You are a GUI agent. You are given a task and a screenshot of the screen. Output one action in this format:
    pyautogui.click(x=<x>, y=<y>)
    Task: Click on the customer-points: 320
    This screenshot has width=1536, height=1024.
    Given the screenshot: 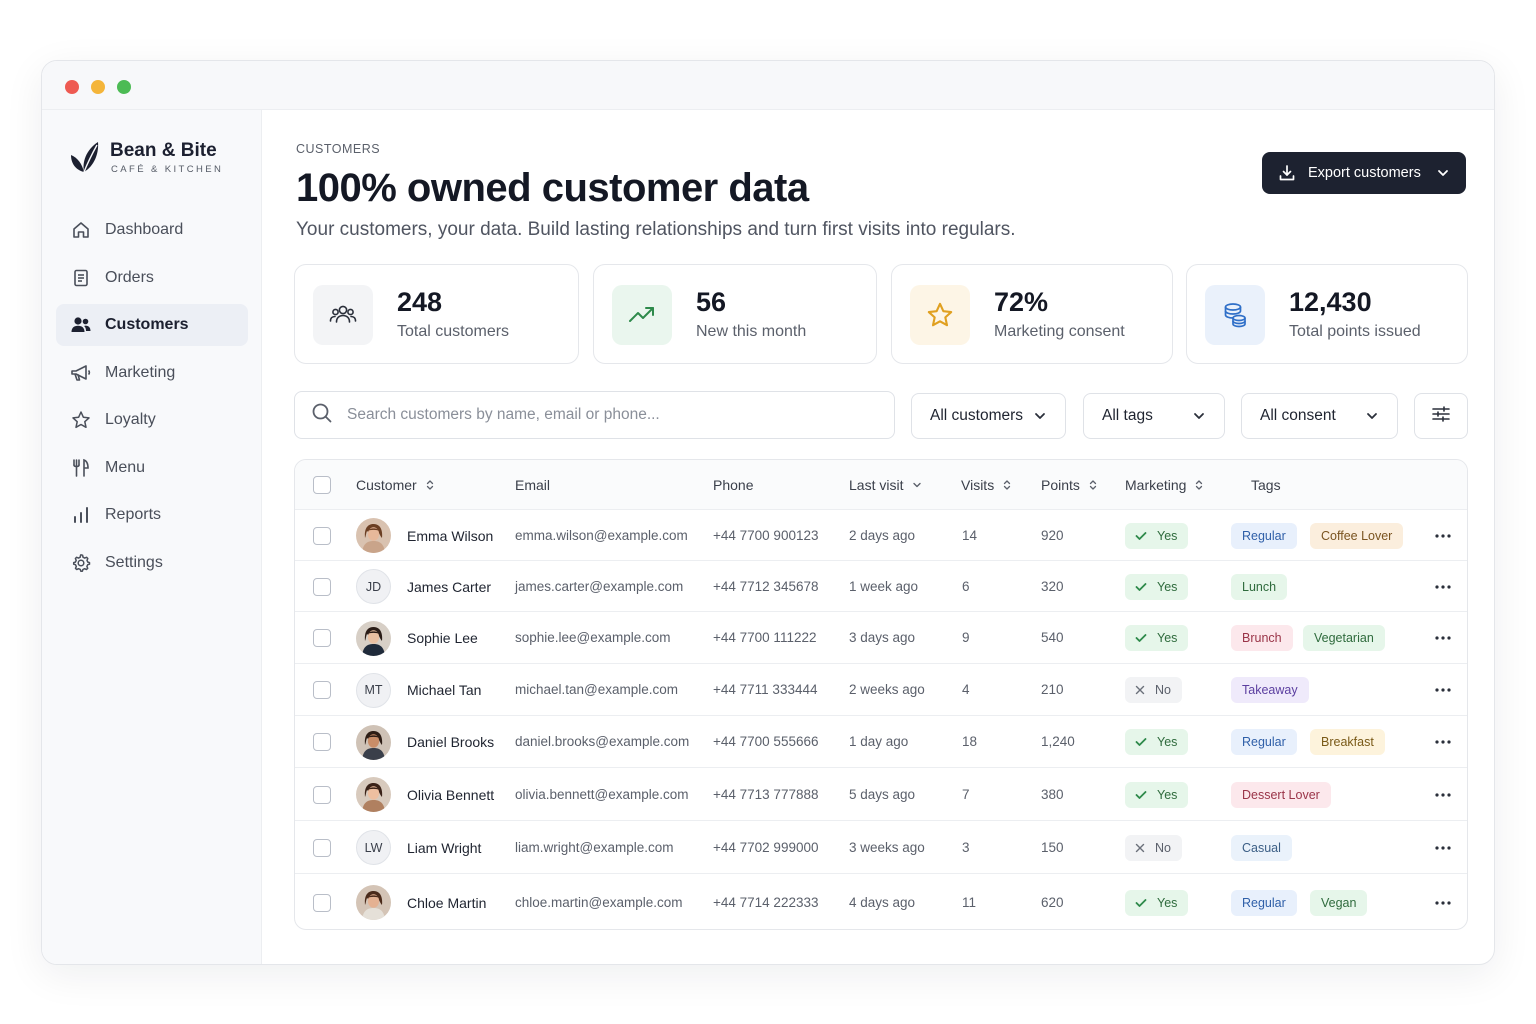 What is the action you would take?
    pyautogui.click(x=1052, y=586)
    